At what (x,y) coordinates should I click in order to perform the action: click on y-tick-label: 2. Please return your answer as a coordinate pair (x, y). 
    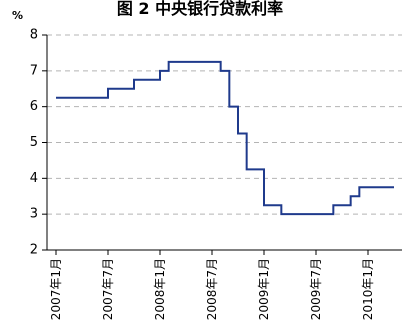
    Looking at the image, I should click on (34, 250).